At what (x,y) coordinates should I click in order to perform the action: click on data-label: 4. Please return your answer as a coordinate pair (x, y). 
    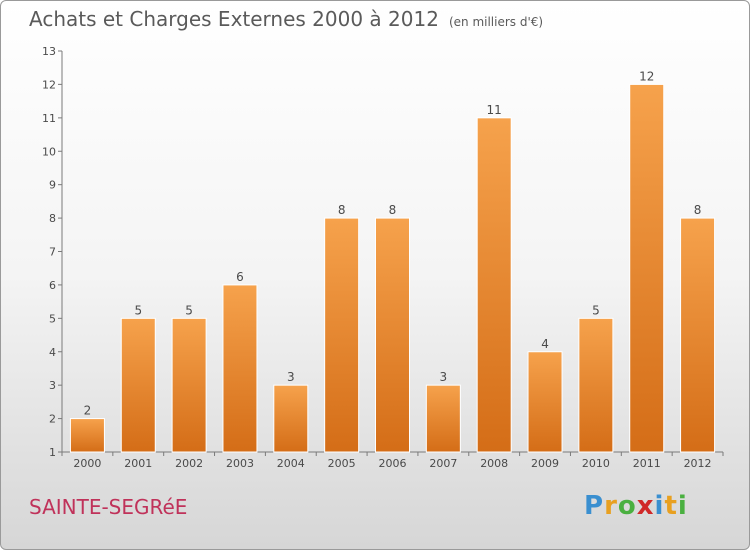
    Looking at the image, I should click on (545, 344).